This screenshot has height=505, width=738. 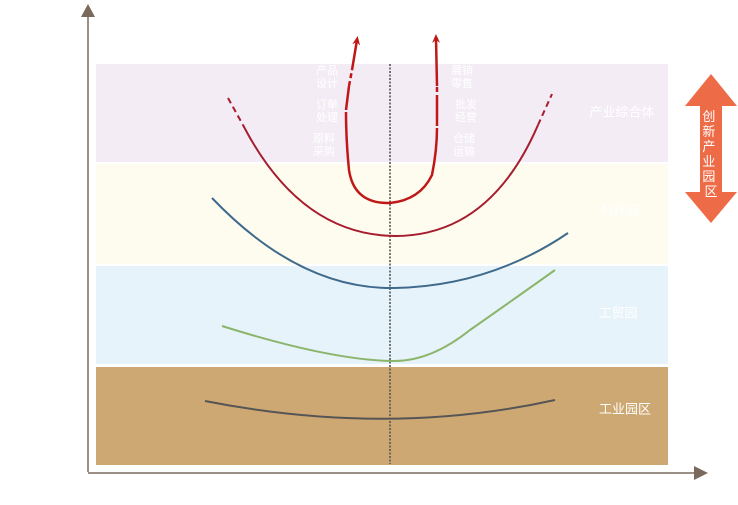 What do you see at coordinates (619, 211) in the screenshot?
I see `band-label-tech-park: 科技园` at bounding box center [619, 211].